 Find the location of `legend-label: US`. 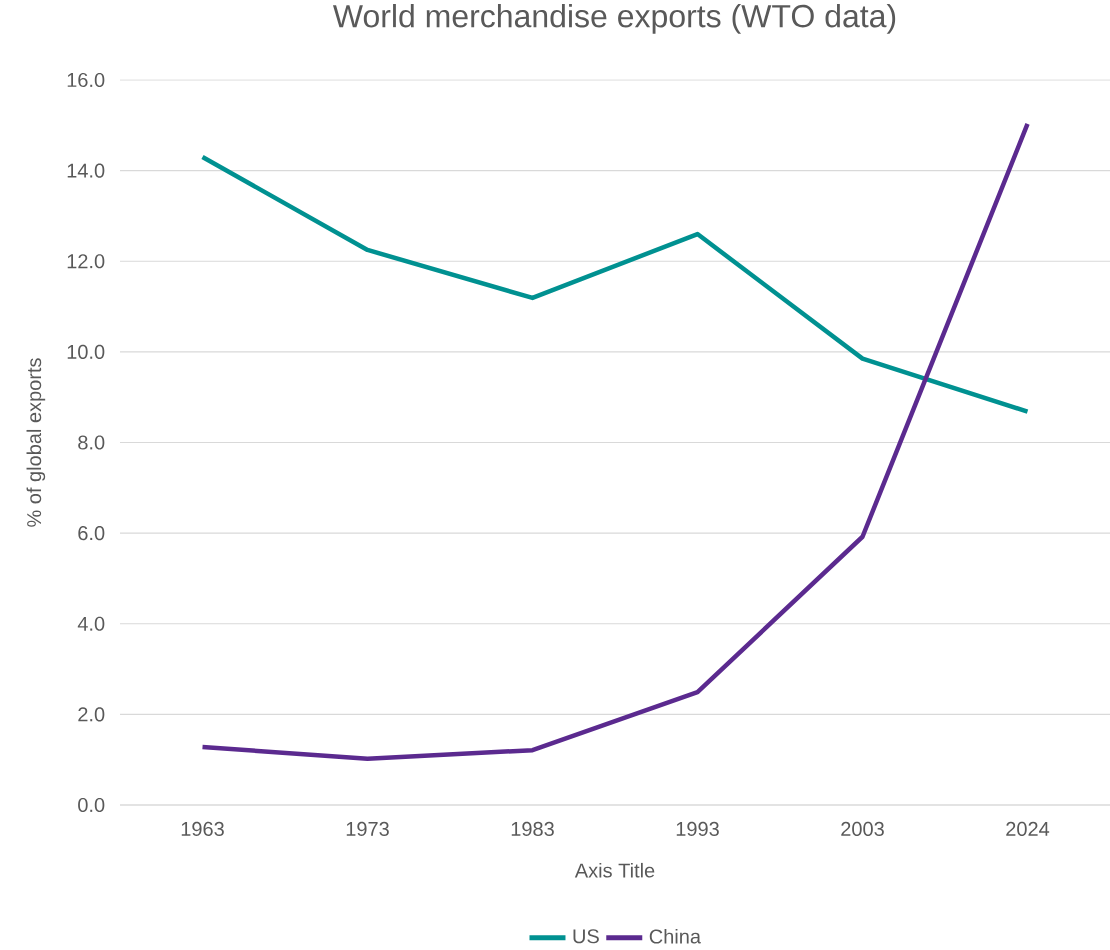

legend-label: US is located at coordinates (586, 936).